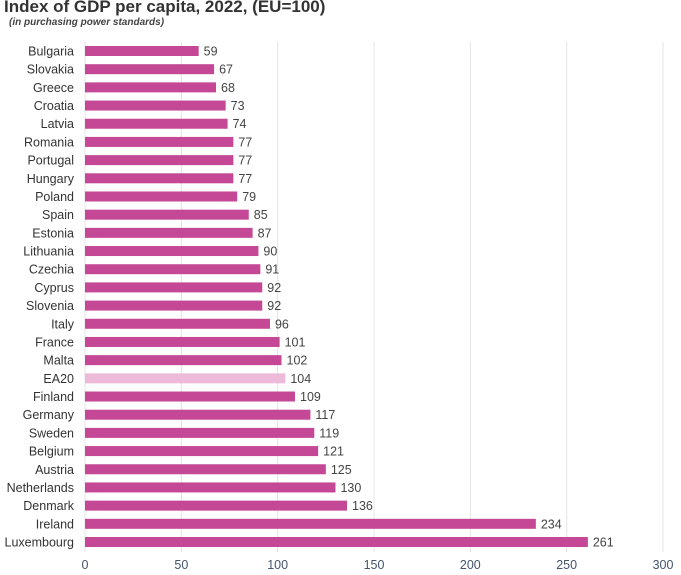 The height and width of the screenshot is (575, 681). I want to click on category-label: Malta, so click(58, 361).